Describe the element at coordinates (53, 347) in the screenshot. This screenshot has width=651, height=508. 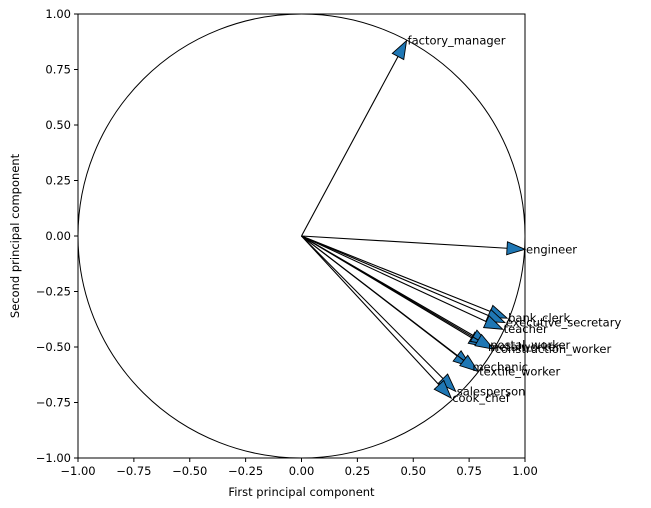
I see `y-tick-label: −0.50` at that location.